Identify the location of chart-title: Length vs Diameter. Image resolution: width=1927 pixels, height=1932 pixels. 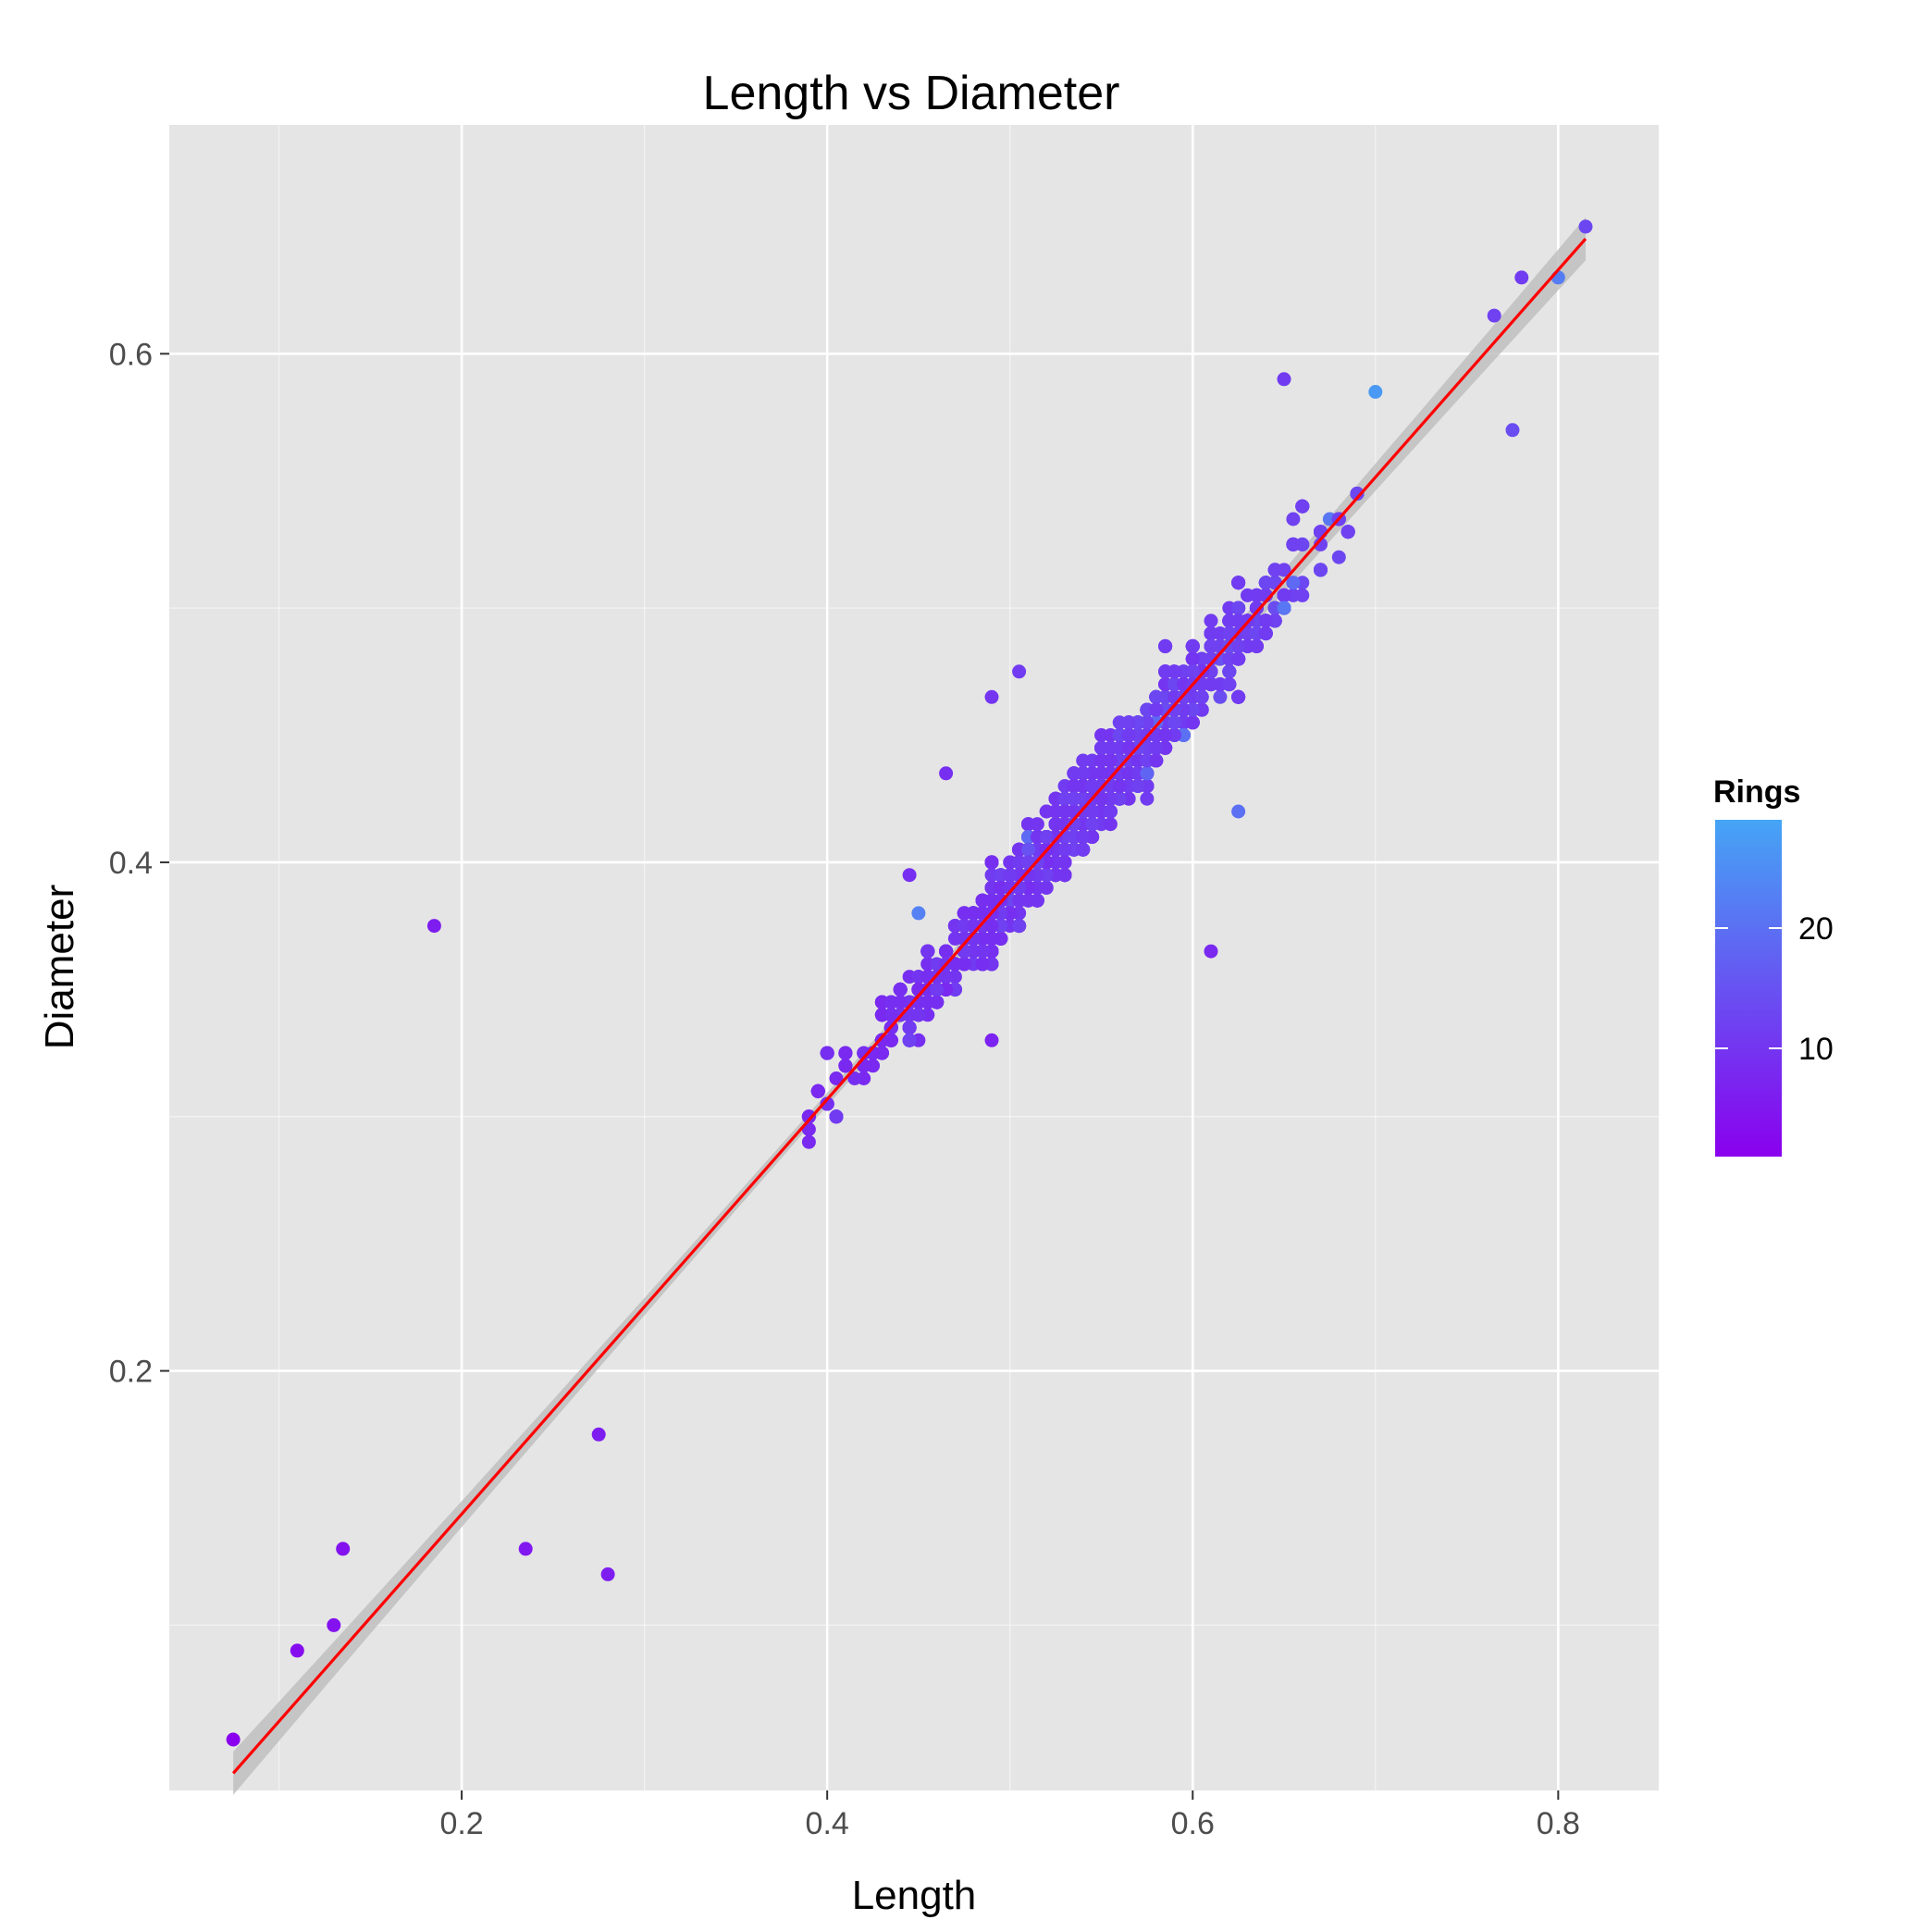
(911, 93).